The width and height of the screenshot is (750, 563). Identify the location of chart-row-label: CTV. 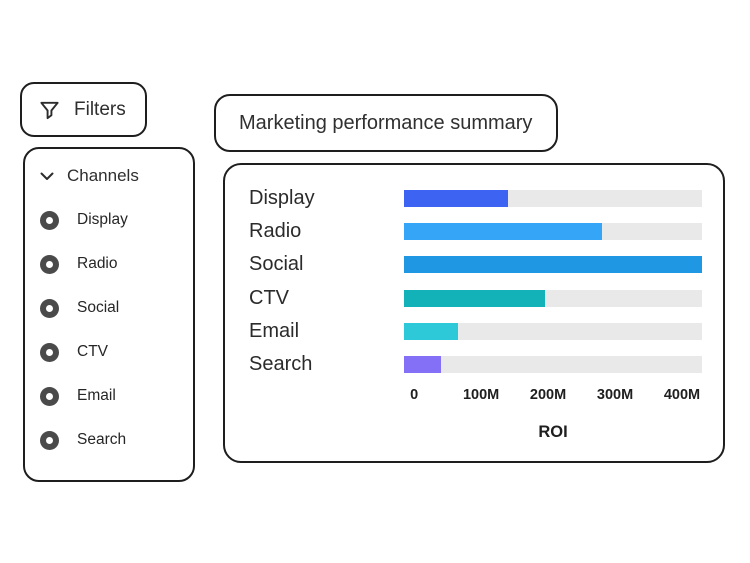
(269, 297).